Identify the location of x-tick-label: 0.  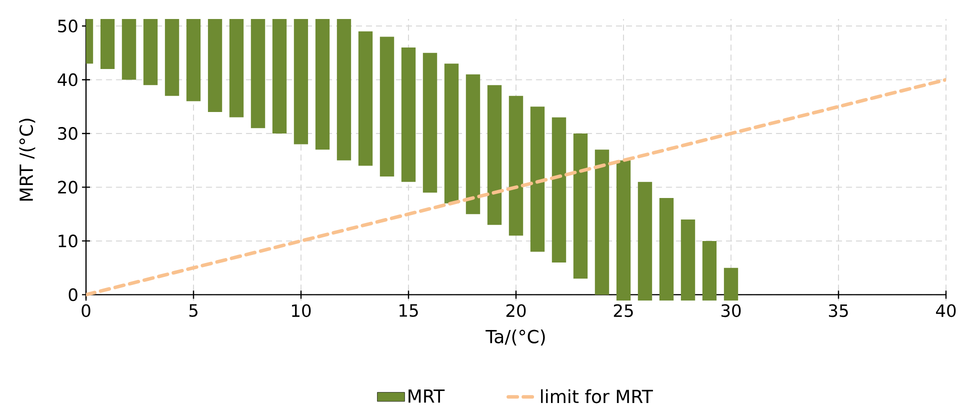
(86, 311).